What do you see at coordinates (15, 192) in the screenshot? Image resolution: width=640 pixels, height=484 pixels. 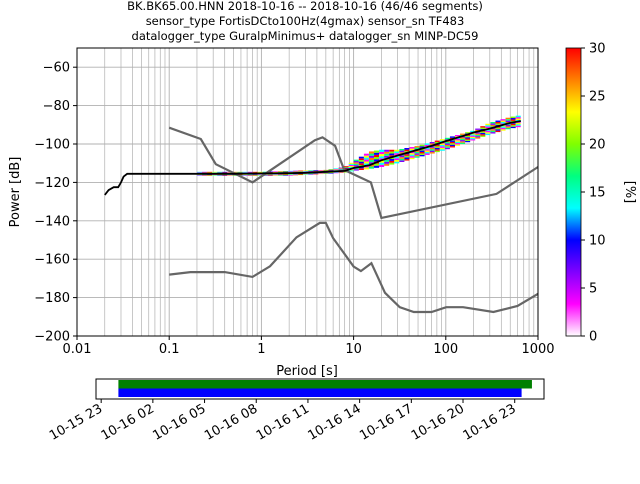 I see `y-axis-label: Power [dB]` at bounding box center [15, 192].